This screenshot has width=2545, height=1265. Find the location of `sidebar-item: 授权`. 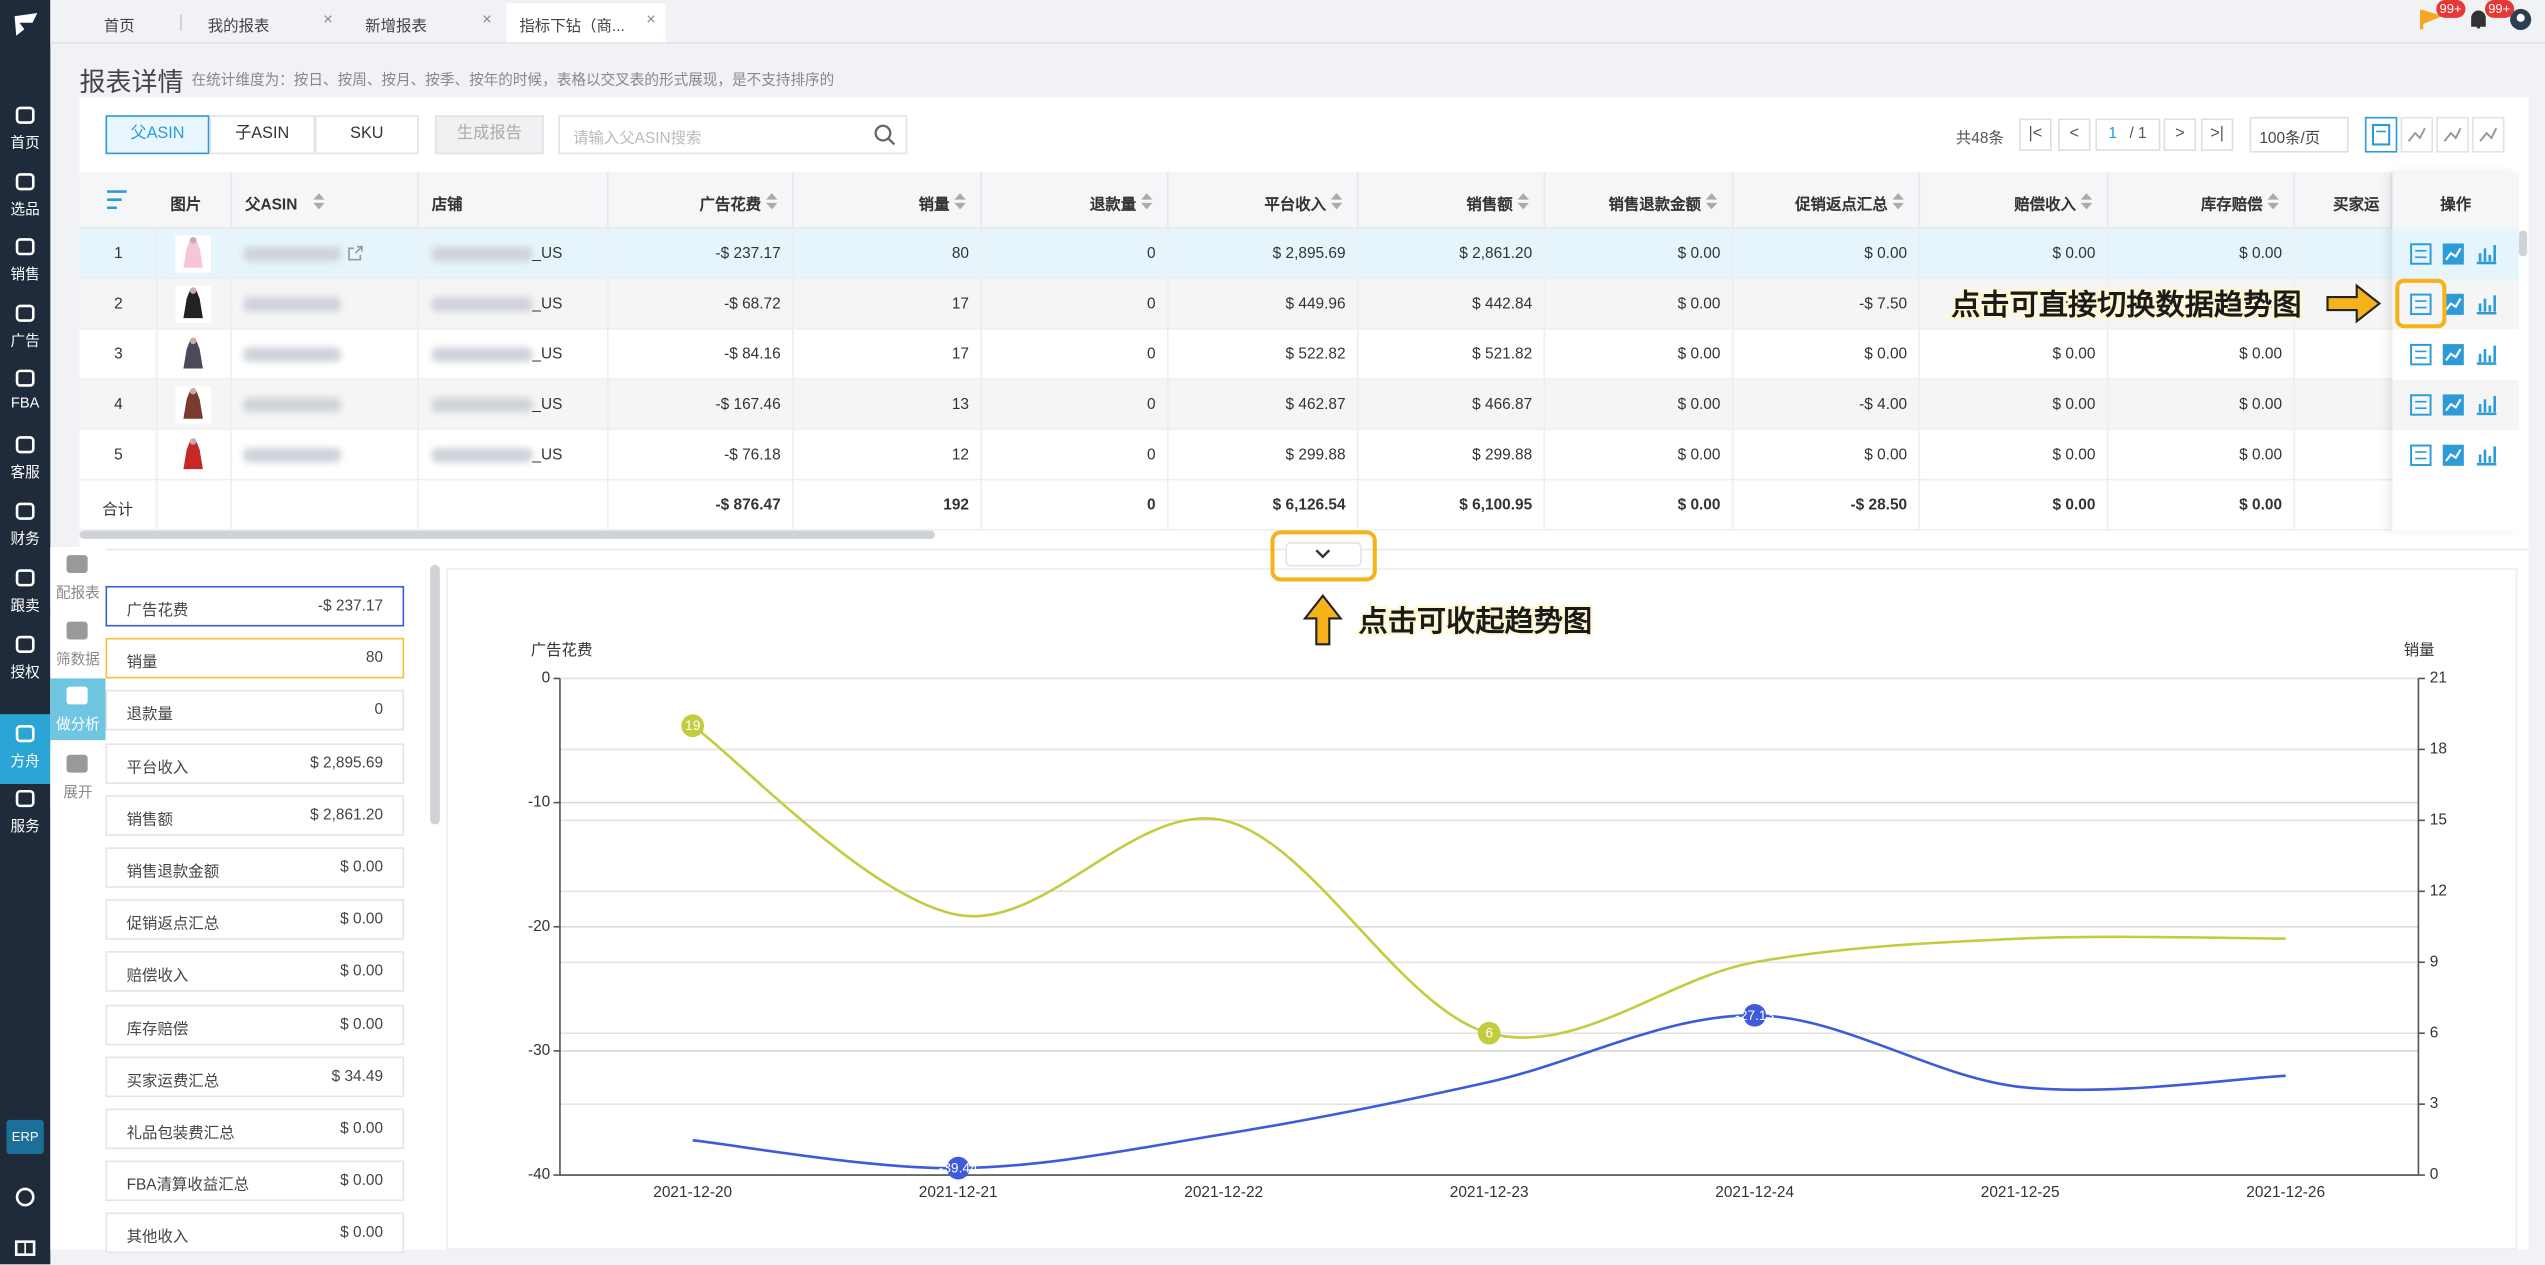

sidebar-item: 授权 is located at coordinates (25, 672).